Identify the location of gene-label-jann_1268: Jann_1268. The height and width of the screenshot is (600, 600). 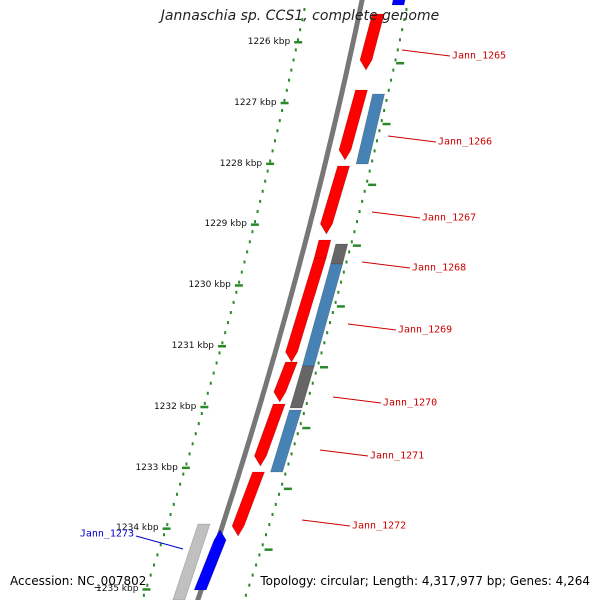
(439, 268).